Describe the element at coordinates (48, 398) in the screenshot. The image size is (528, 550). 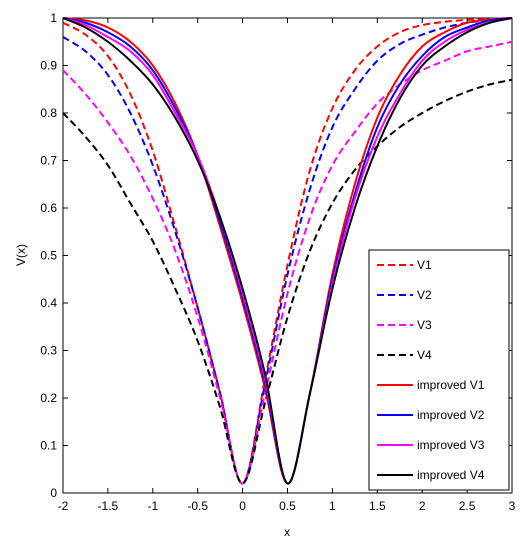
I see `y-tick-label: 0.2` at that location.